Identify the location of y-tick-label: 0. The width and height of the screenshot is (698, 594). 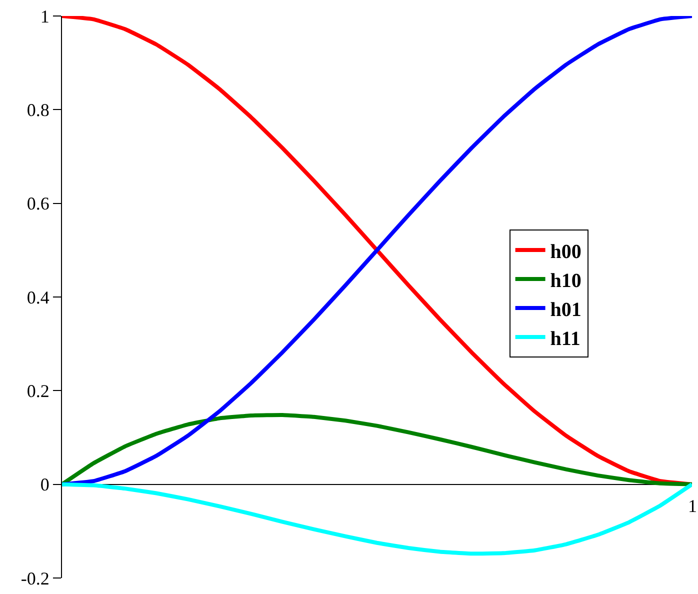
(45, 484).